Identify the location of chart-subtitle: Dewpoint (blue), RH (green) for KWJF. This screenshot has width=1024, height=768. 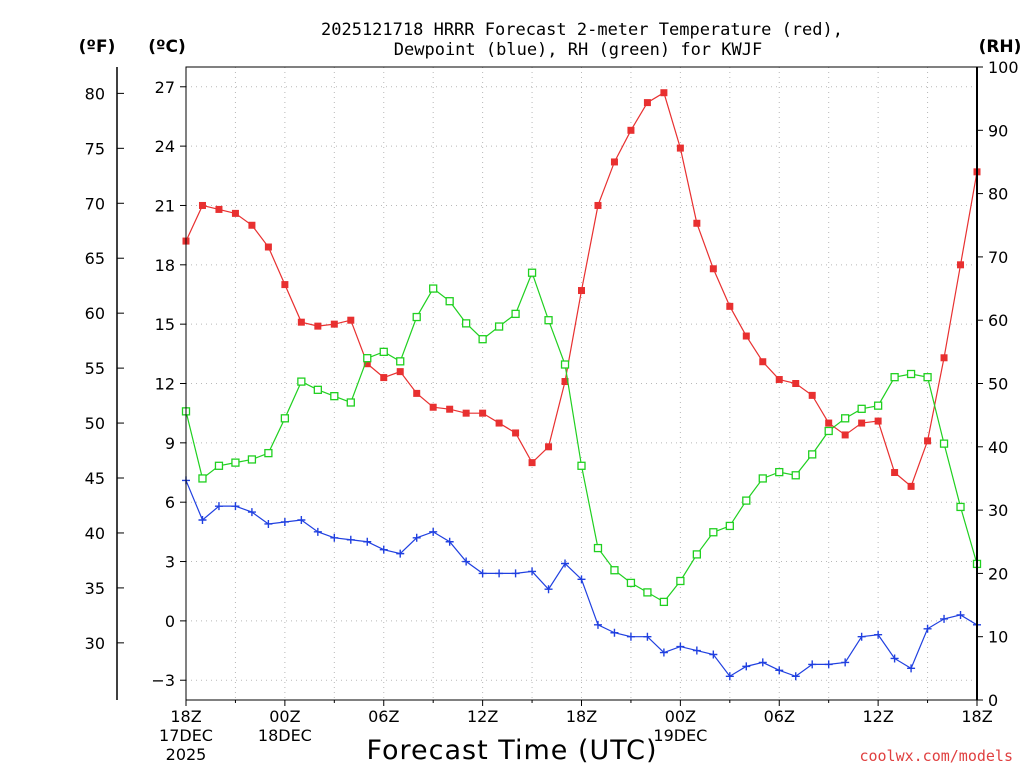
(578, 50).